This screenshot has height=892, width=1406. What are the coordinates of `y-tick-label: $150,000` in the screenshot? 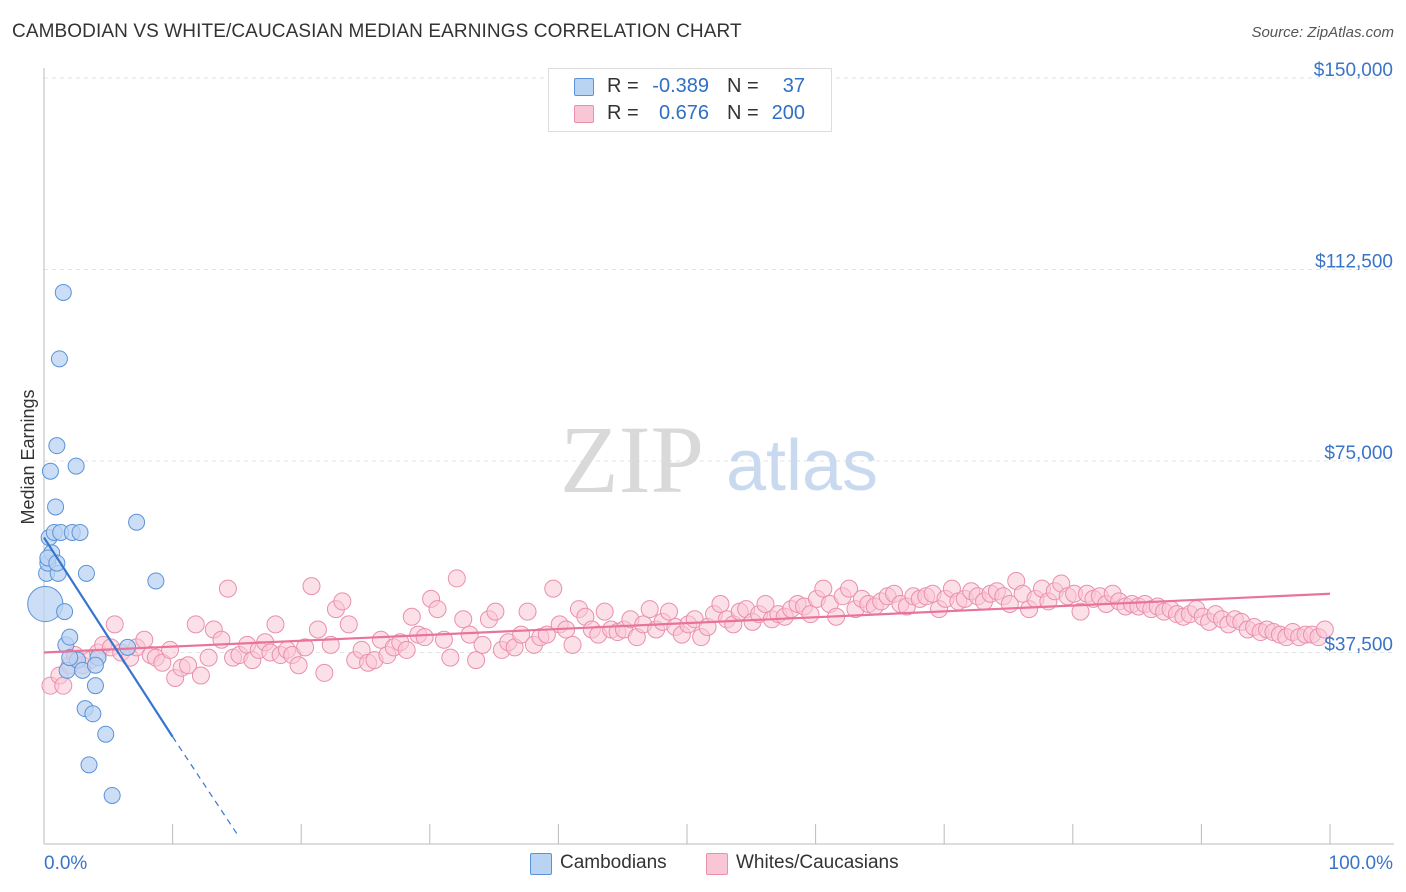 It's located at (1353, 70).